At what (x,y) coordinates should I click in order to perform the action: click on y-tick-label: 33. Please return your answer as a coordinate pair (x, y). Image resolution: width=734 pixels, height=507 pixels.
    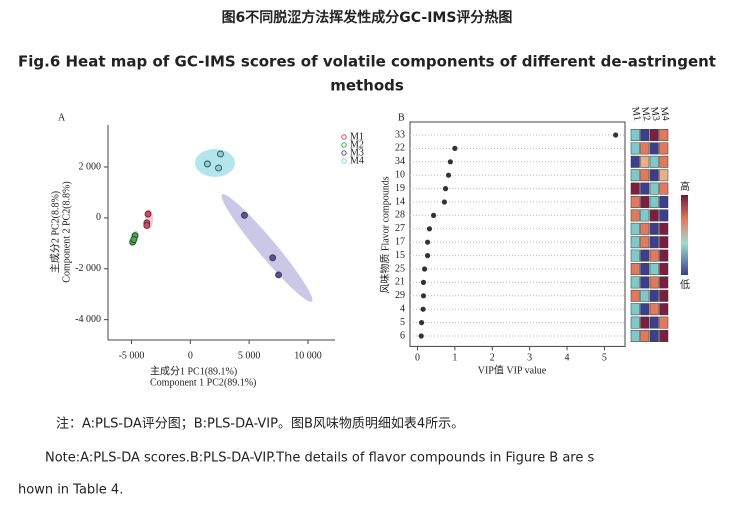
    Looking at the image, I should click on (400, 134).